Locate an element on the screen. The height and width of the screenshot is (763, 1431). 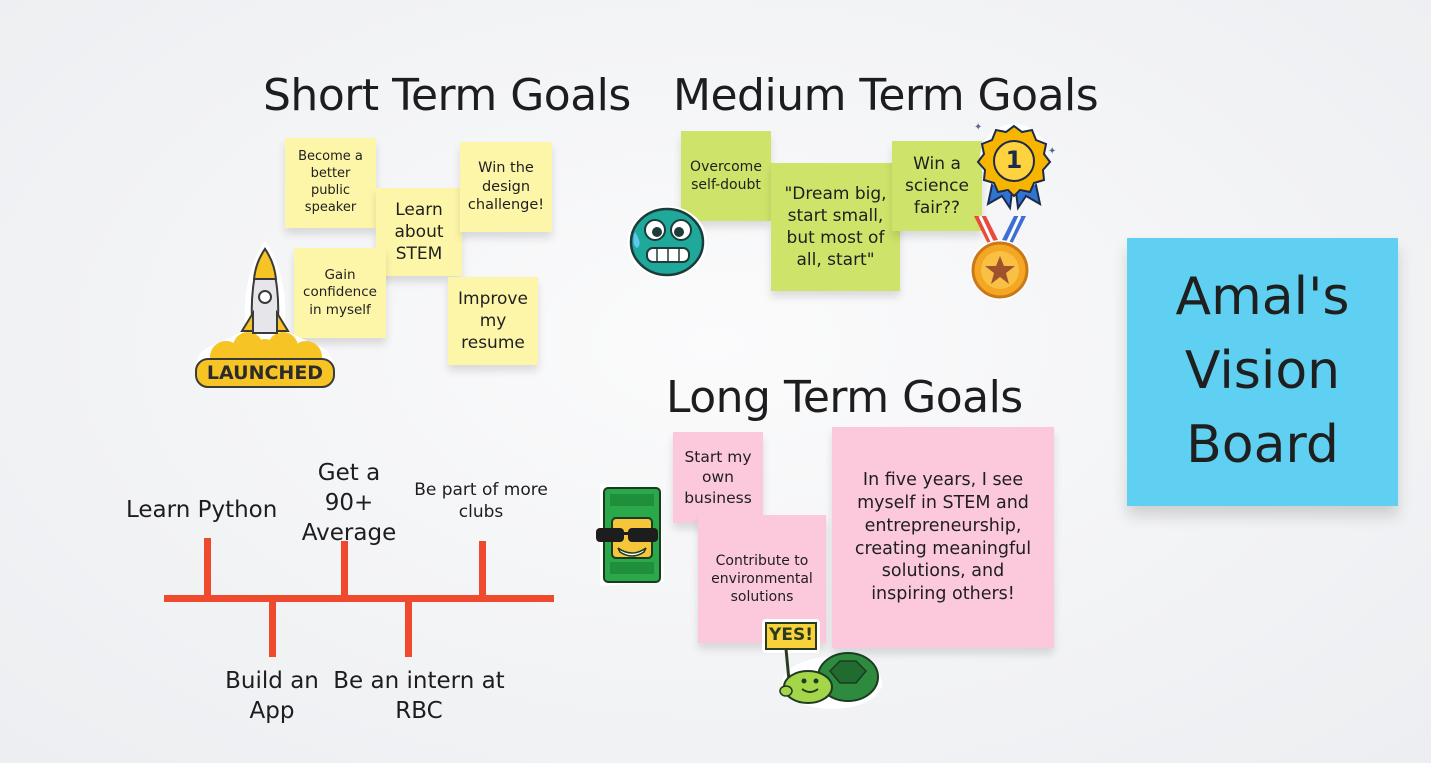
yes-sign-label: YES! is located at coordinates (791, 635).